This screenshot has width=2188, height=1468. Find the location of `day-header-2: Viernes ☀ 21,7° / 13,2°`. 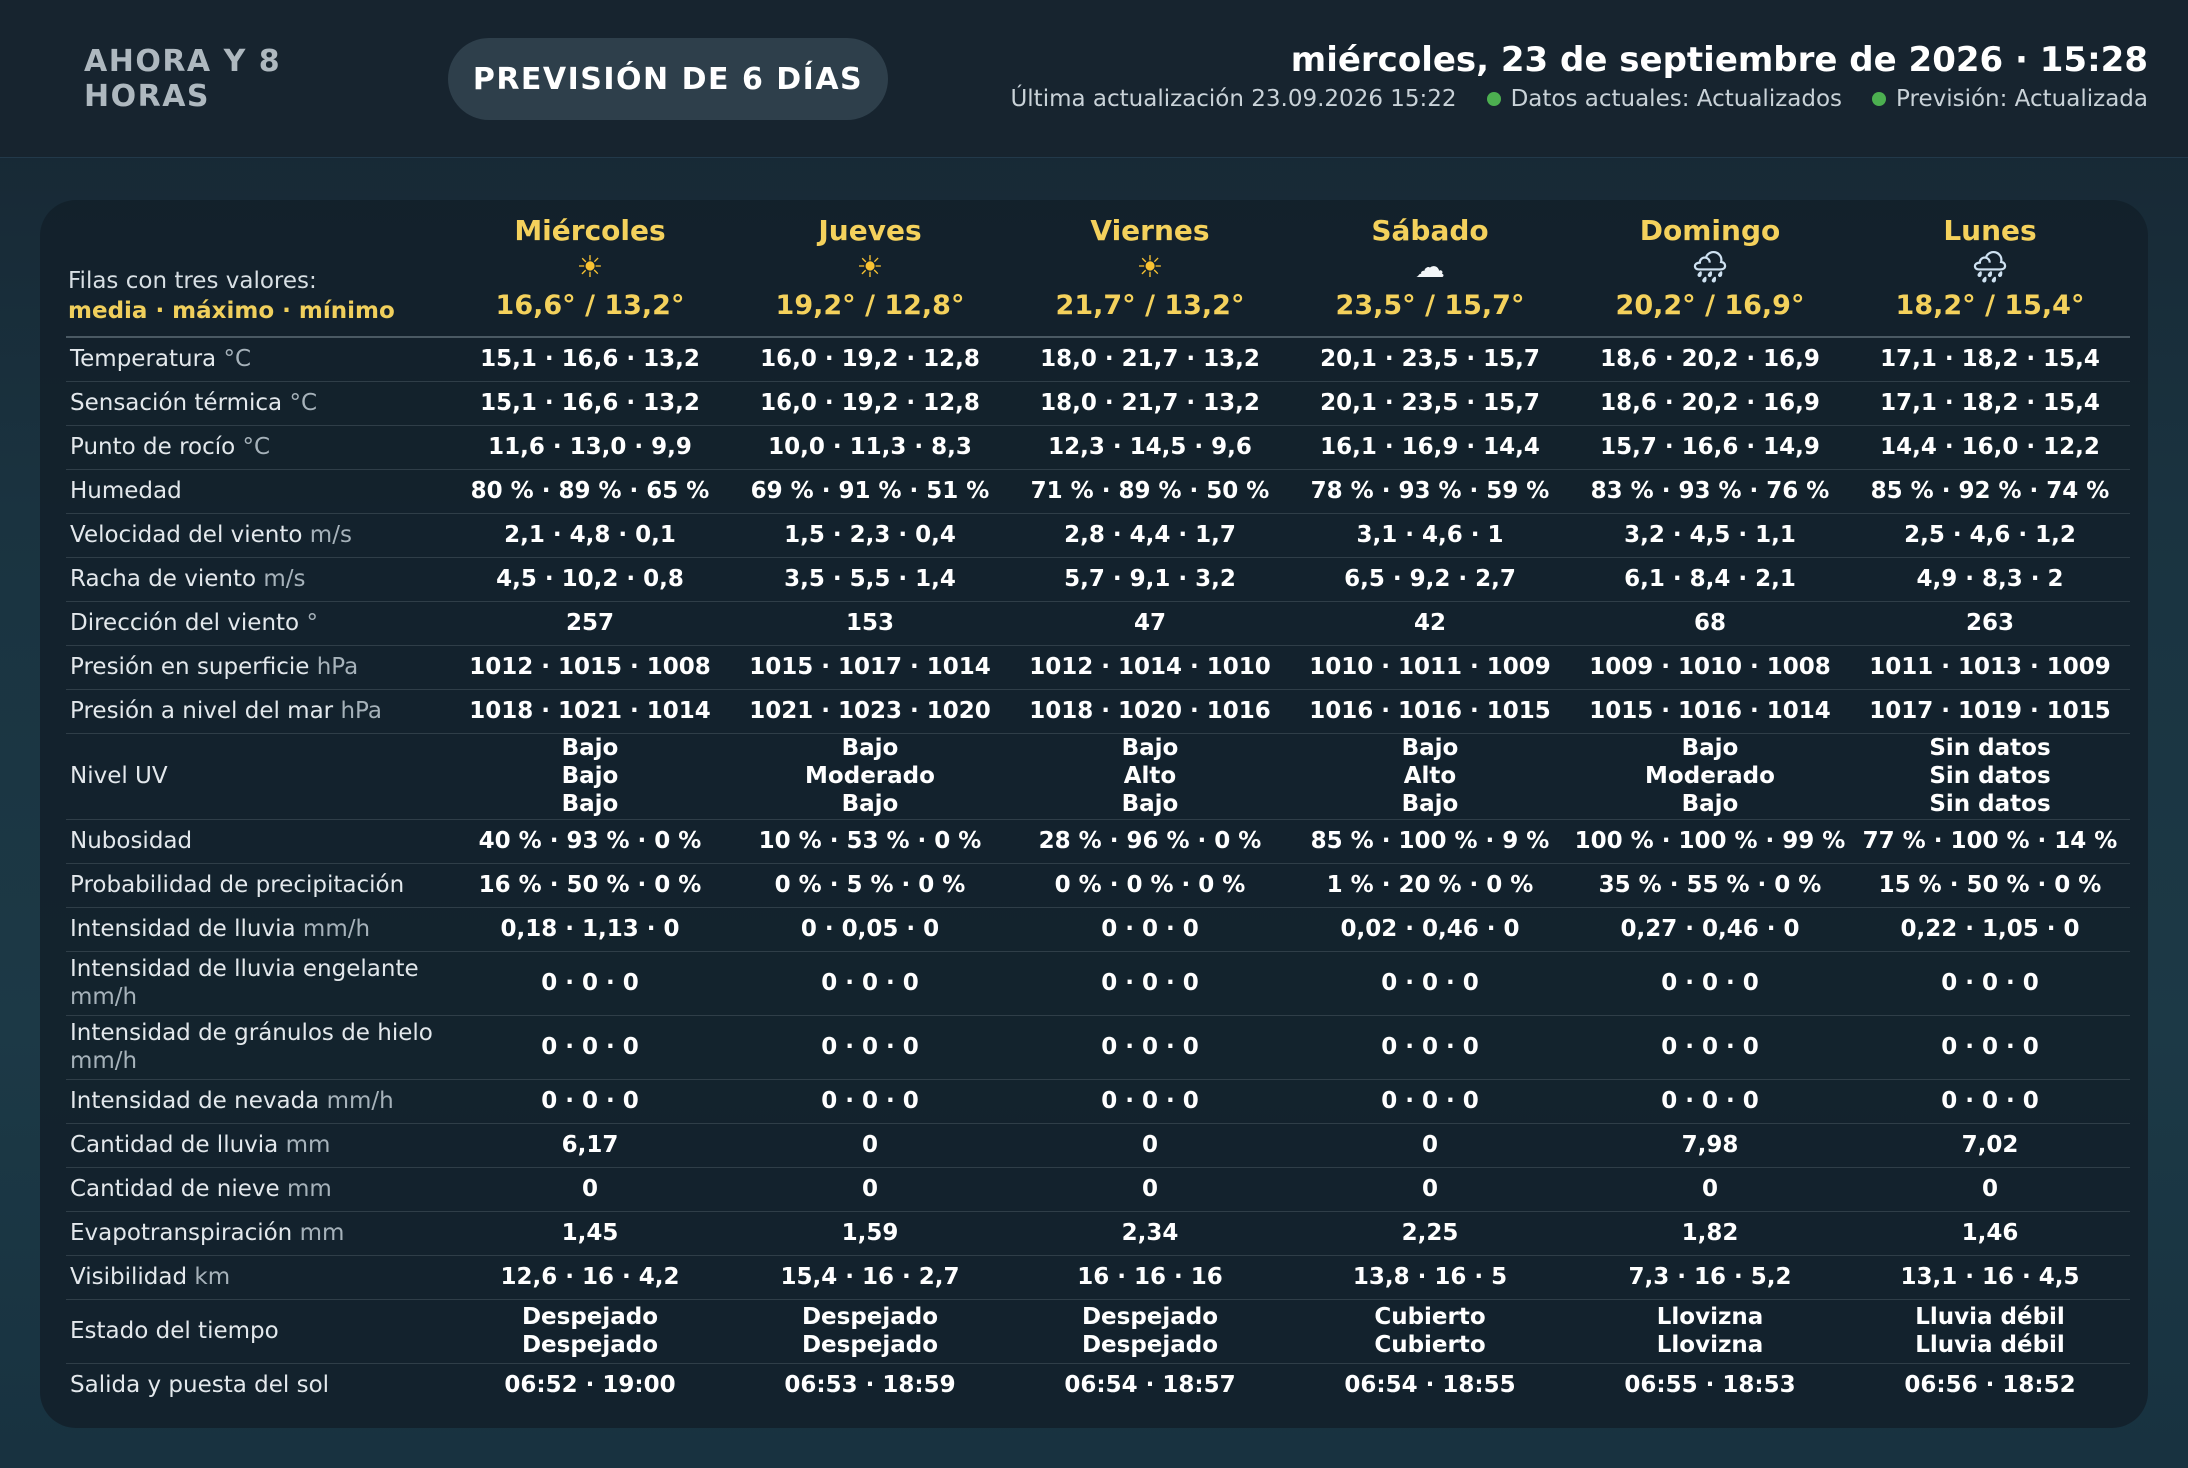

day-header-2: Viernes ☀ 21,7° / 13,2° is located at coordinates (1150, 275).